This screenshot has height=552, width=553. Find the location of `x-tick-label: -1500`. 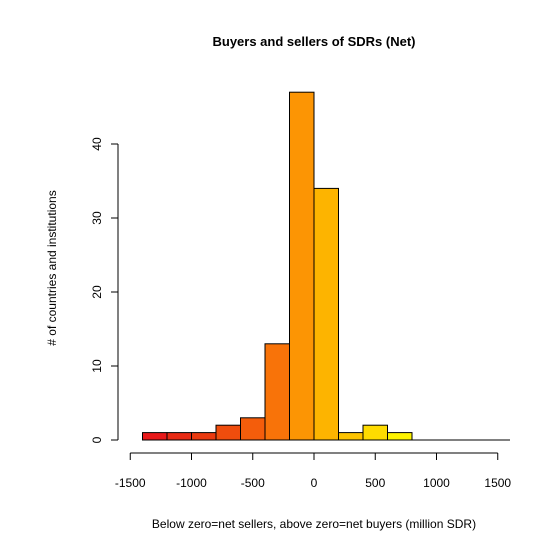

x-tick-label: -1500 is located at coordinates (130, 483).